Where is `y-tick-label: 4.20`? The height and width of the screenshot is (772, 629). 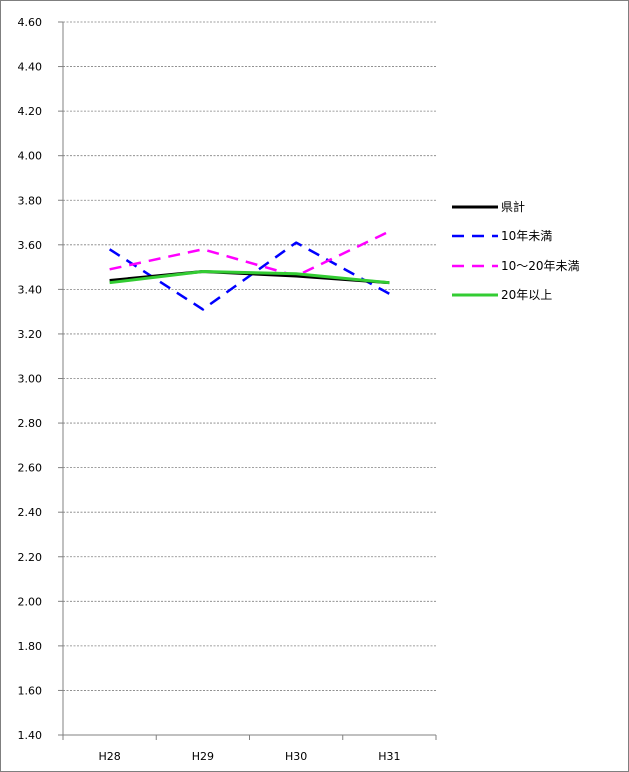 y-tick-label: 4.20 is located at coordinates (30, 111).